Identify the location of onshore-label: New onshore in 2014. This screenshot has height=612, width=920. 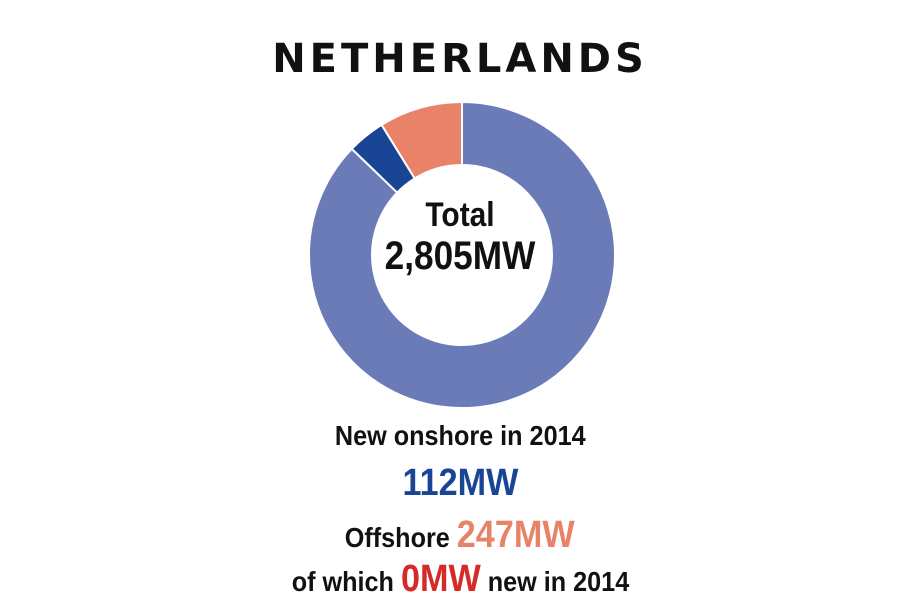
(460, 435).